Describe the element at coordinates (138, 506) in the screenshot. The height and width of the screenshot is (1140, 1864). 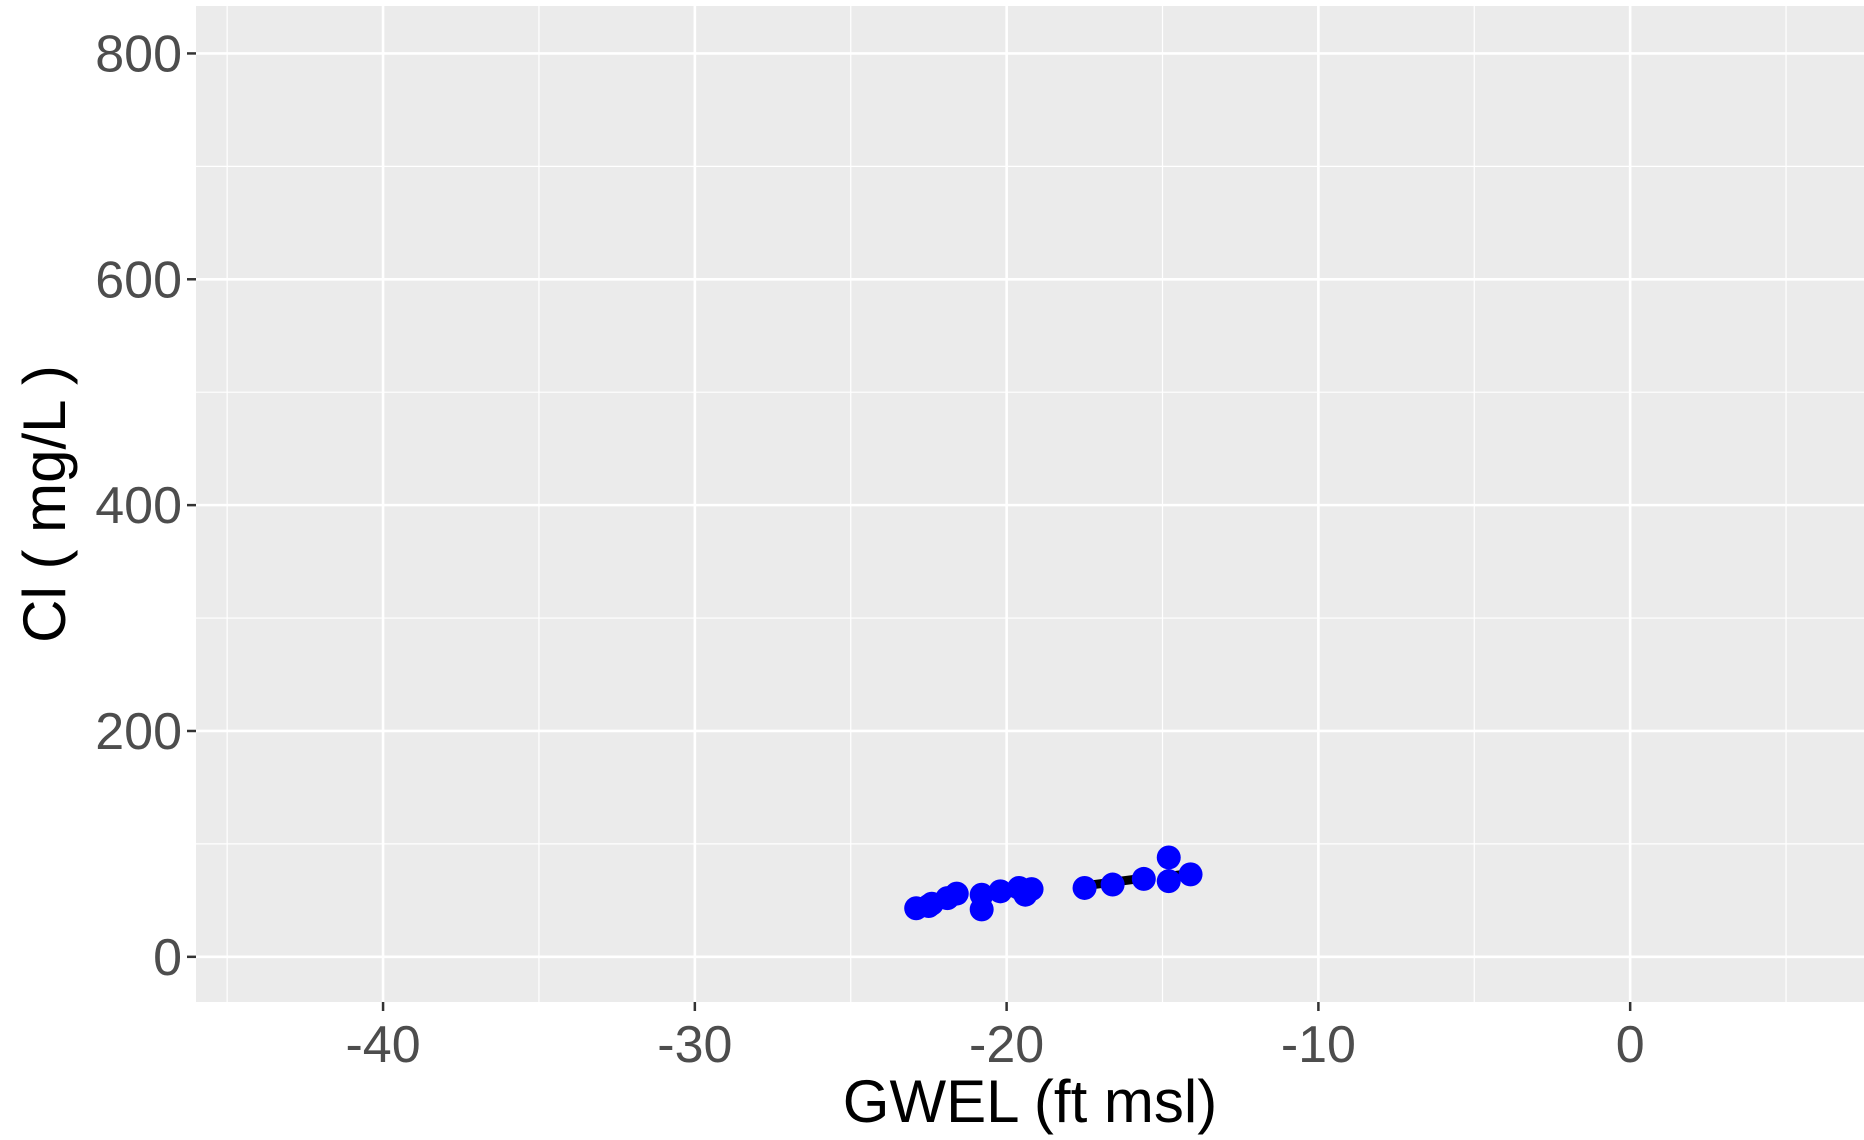
I see `y-tick-label: 400` at that location.